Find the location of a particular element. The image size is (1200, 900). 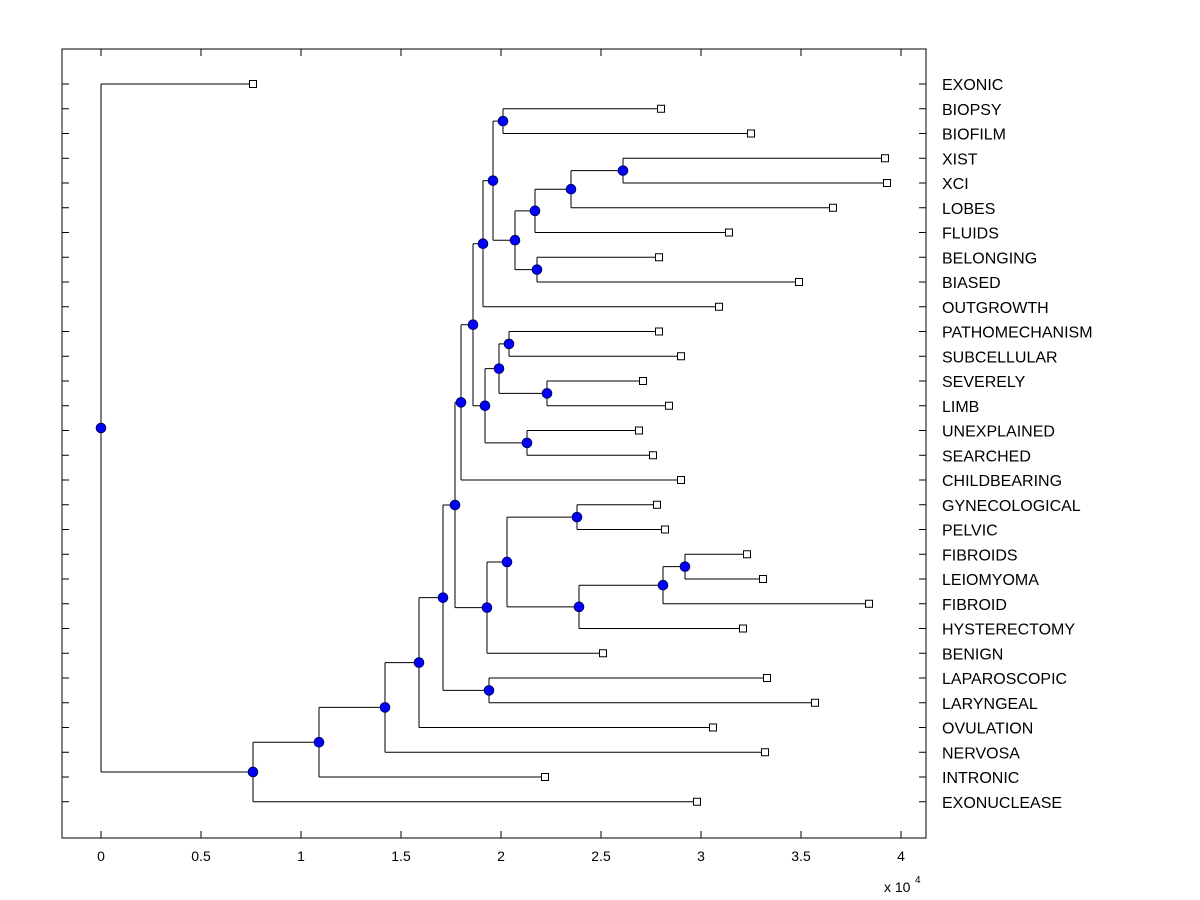

leaf-label: LAPAROSCOPIC is located at coordinates (1004, 679).